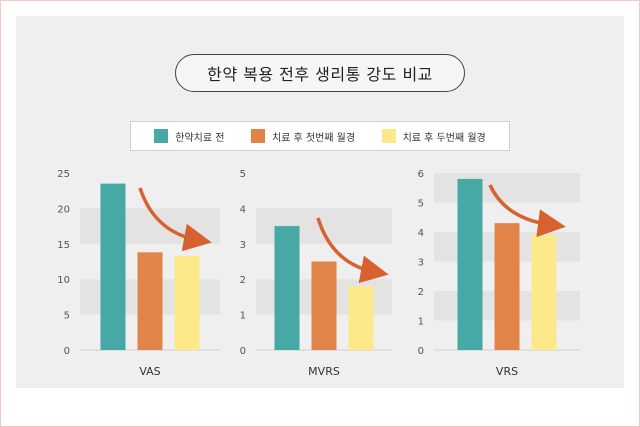  Describe the element at coordinates (421, 174) in the screenshot. I see `vrs-ytick-label: 6` at that location.